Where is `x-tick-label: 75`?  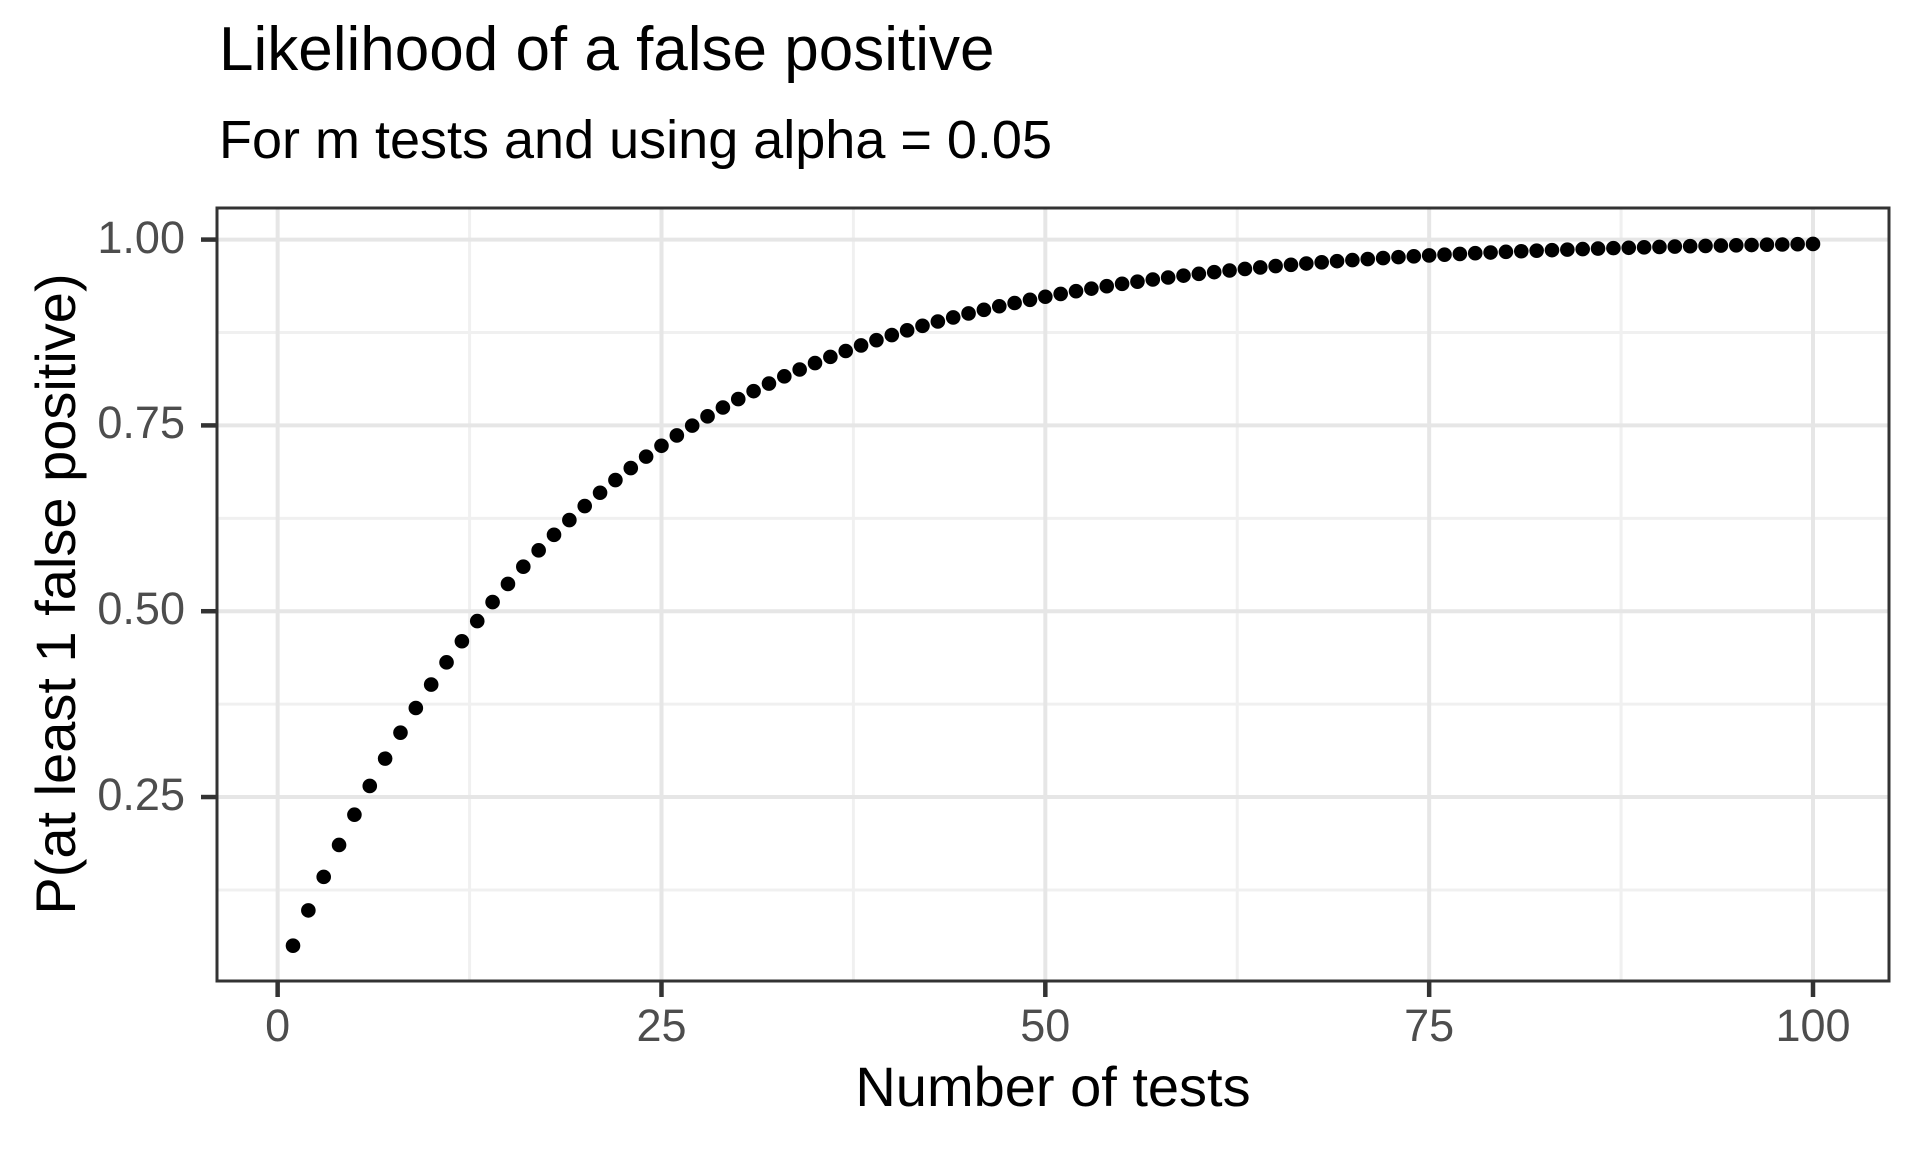 x-tick-label: 75 is located at coordinates (1429, 1025).